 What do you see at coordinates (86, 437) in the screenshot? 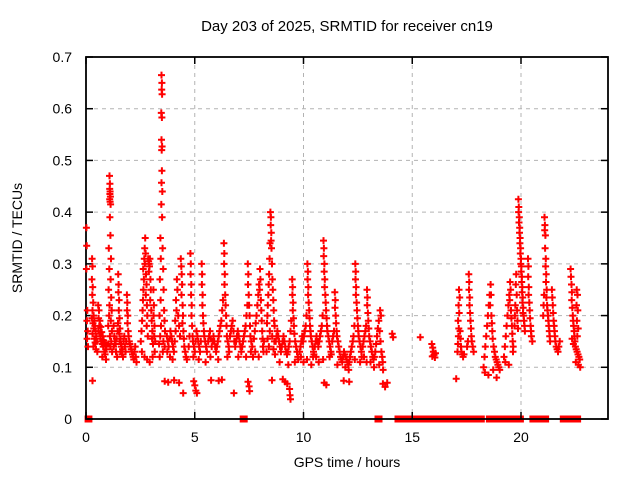
I see `x-tick-label: 0` at bounding box center [86, 437].